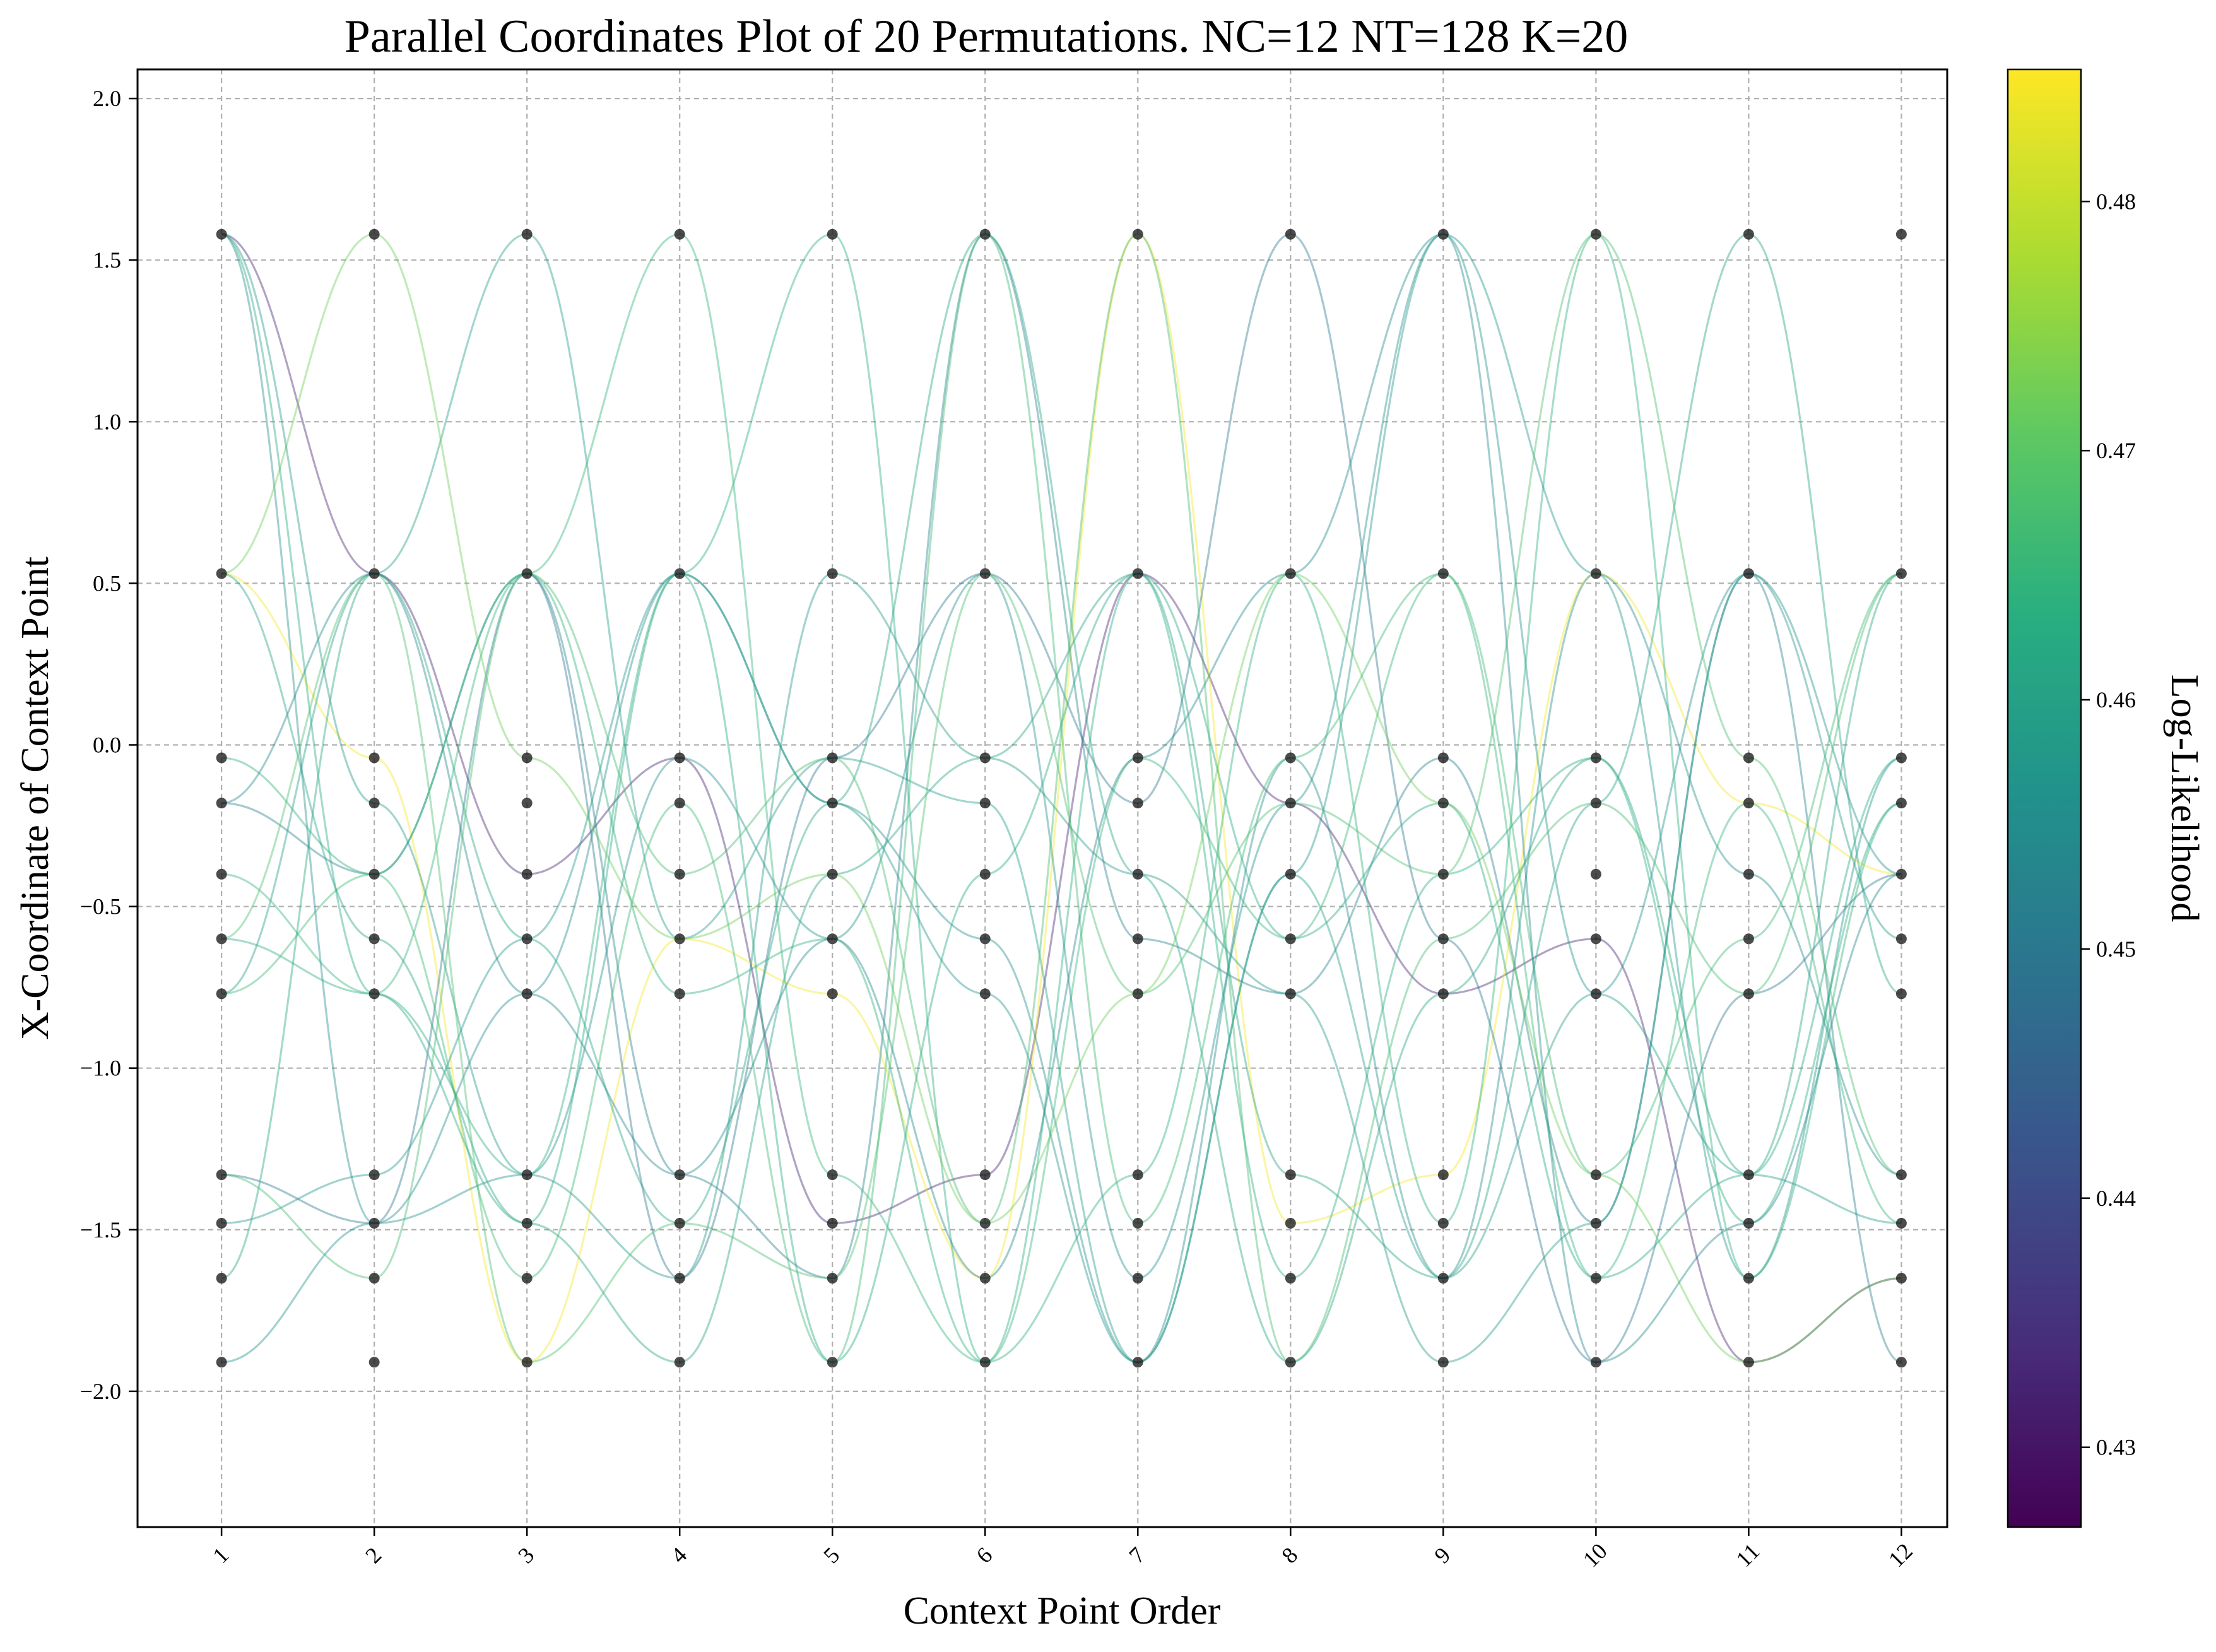  Describe the element at coordinates (107, 260) in the screenshot. I see `y-tick-label: 1.5` at that location.